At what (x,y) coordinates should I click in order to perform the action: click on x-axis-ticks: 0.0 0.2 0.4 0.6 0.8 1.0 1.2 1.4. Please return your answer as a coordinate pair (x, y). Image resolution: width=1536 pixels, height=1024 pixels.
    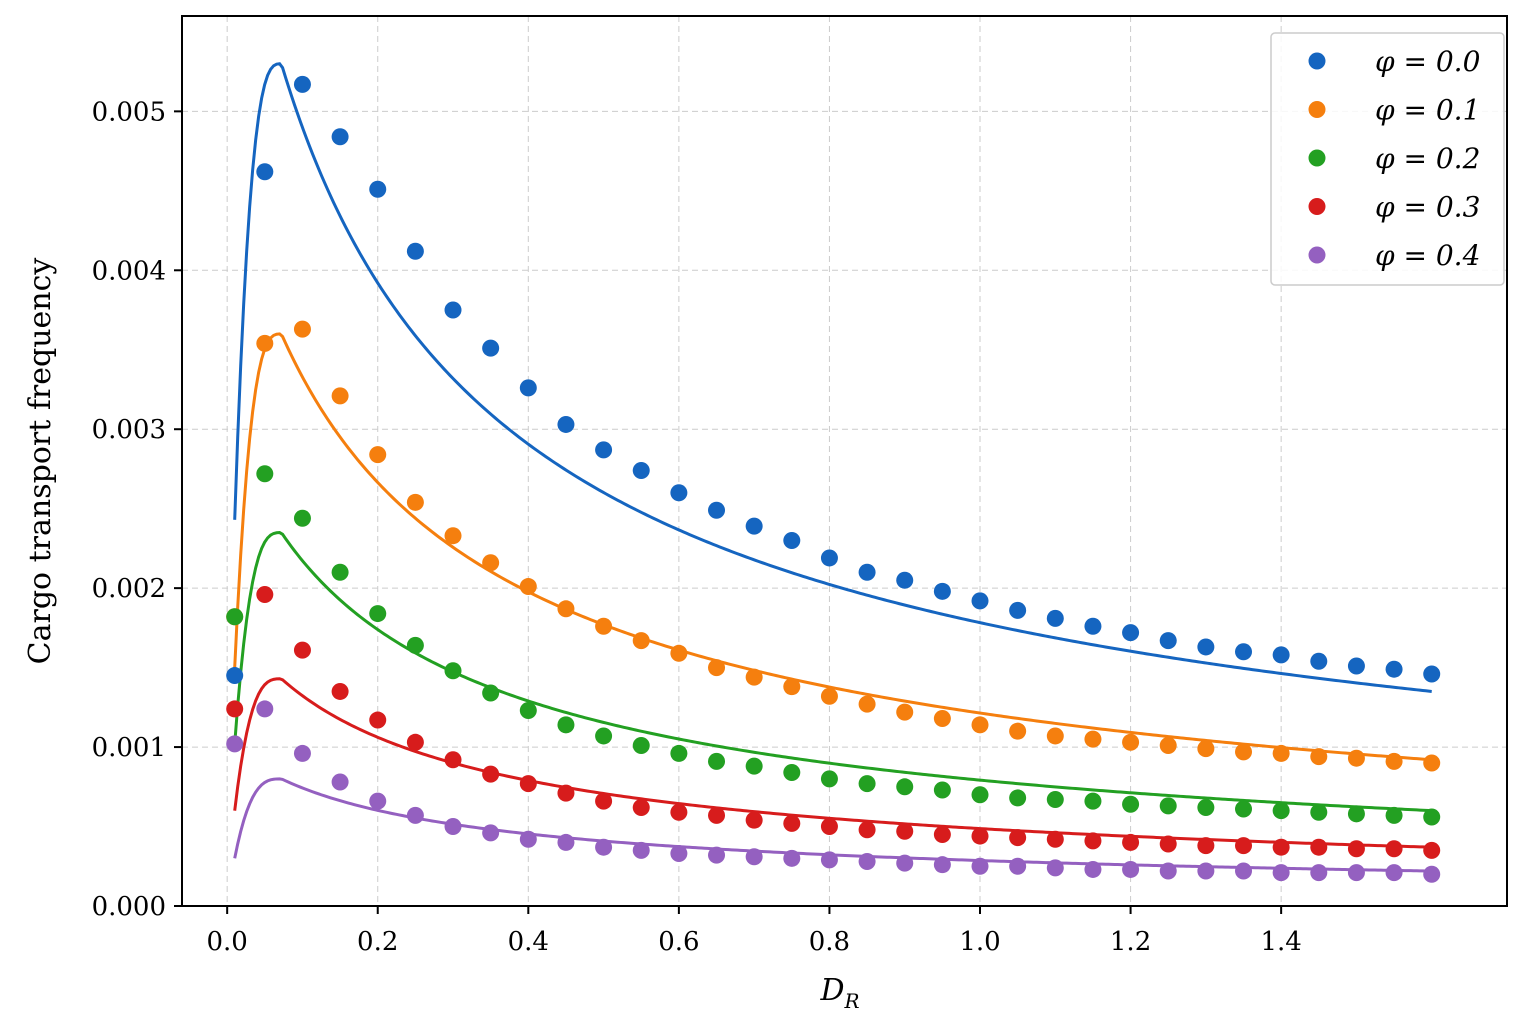
    Looking at the image, I should click on (754, 931).